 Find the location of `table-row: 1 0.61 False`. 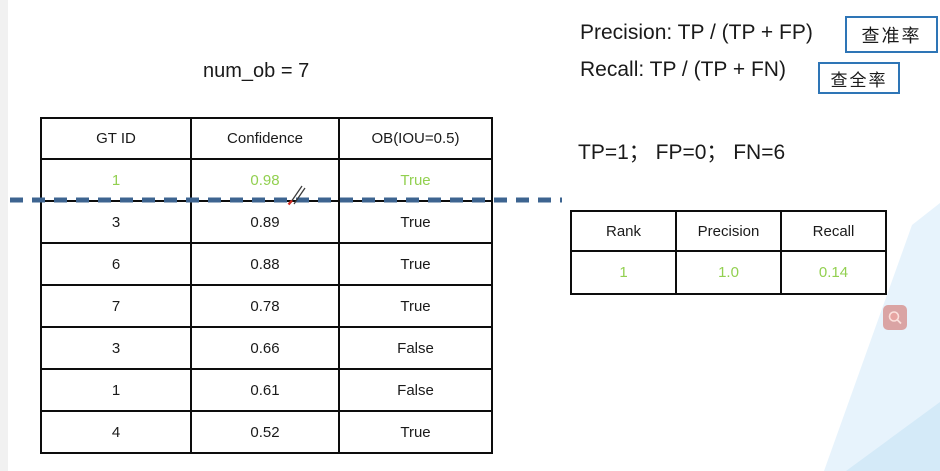

table-row: 1 0.61 False is located at coordinates (266, 390).